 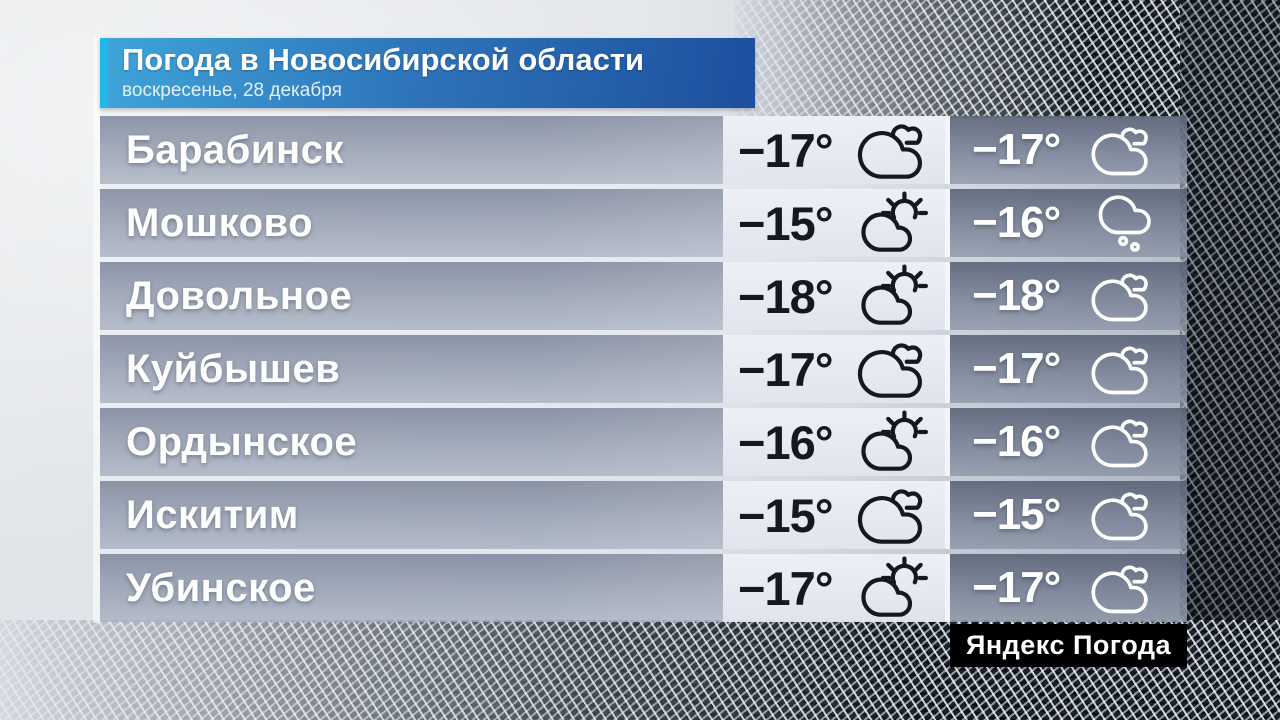 I want to click on city-name: Барабинск, so click(x=235, y=149).